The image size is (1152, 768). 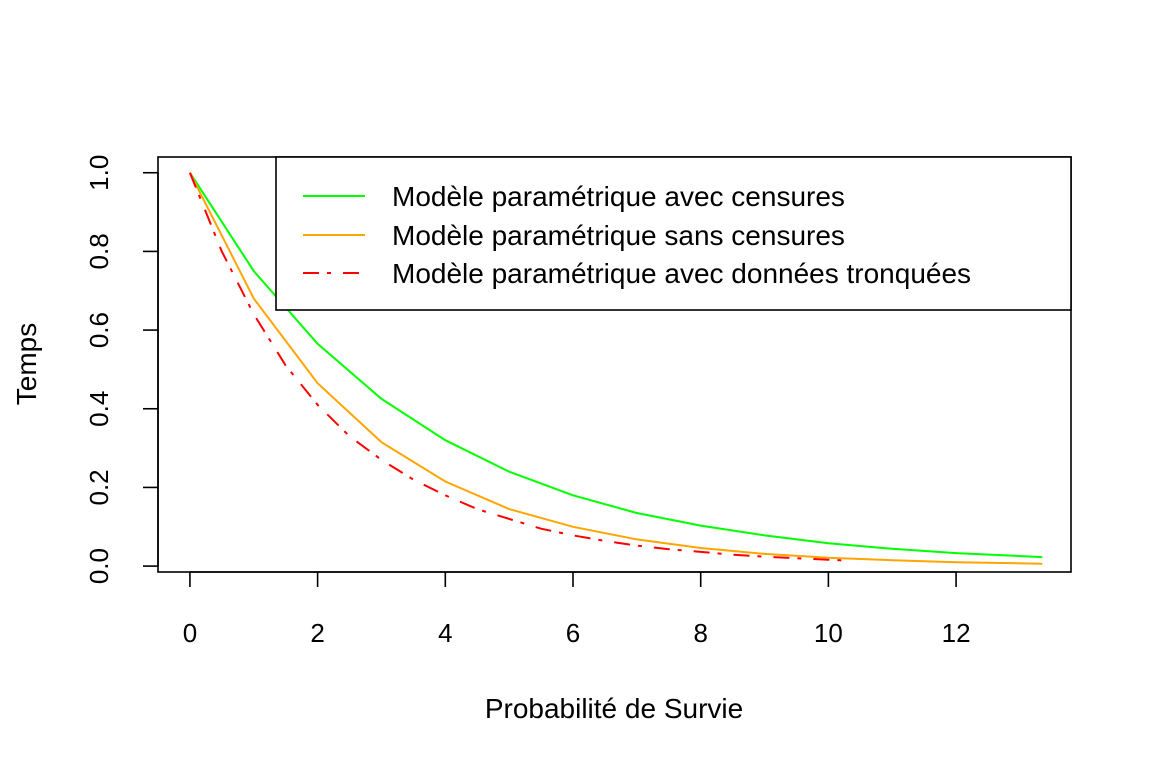 What do you see at coordinates (618, 235) in the screenshot?
I see `legend-label-sans-censures: Modèle paramétrique sans censures` at bounding box center [618, 235].